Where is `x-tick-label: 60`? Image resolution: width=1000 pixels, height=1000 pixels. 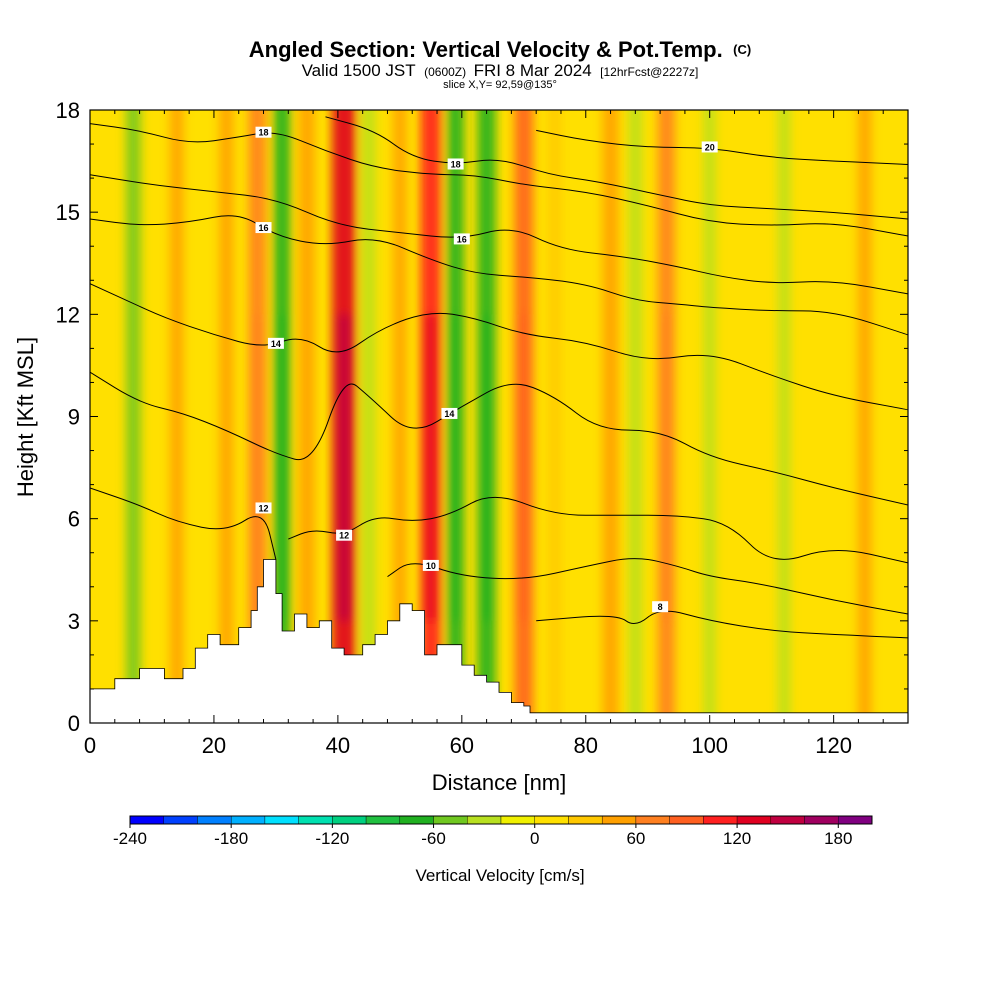
x-tick-label: 60 is located at coordinates (462, 745).